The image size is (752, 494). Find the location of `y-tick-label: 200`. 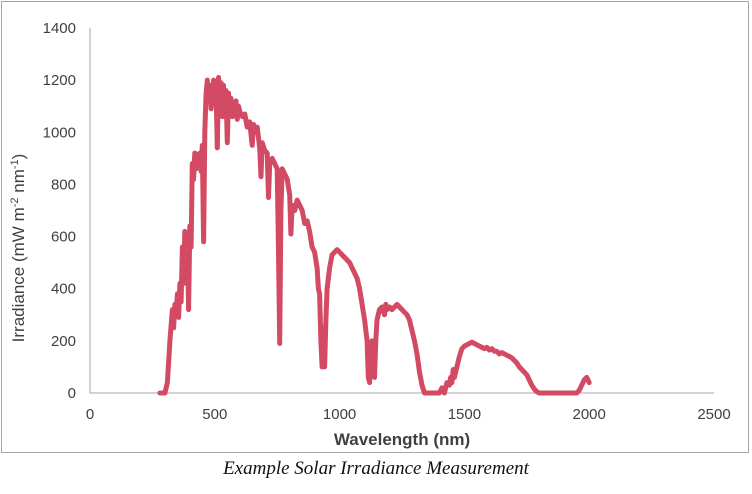

y-tick-label: 200 is located at coordinates (63, 341).